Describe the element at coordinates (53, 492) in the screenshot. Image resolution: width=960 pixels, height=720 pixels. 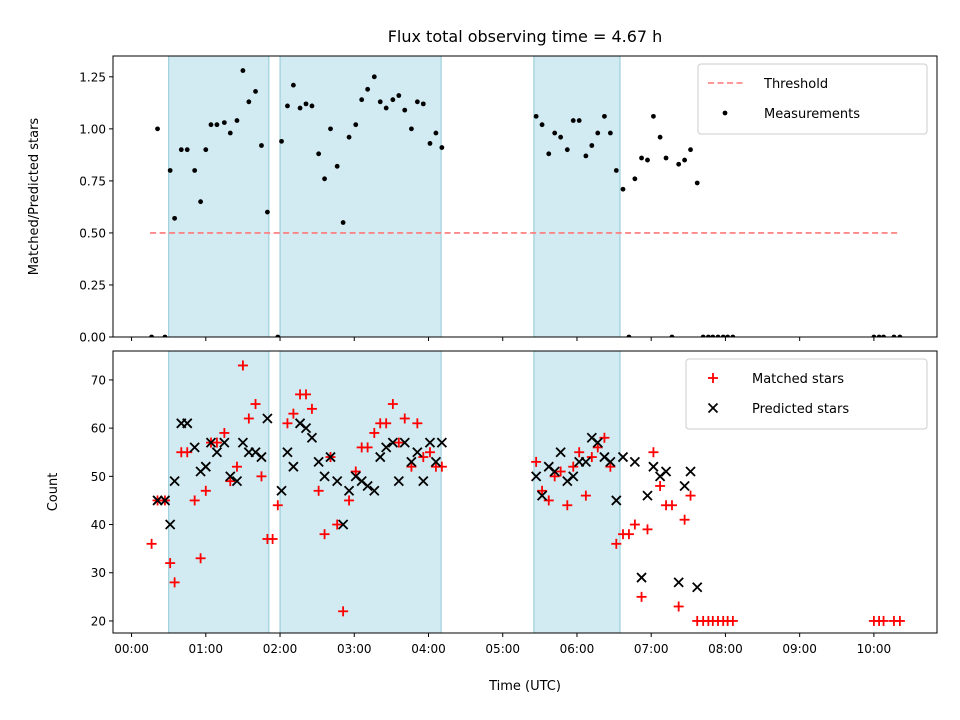
I see `y-axis-label: Count` at that location.